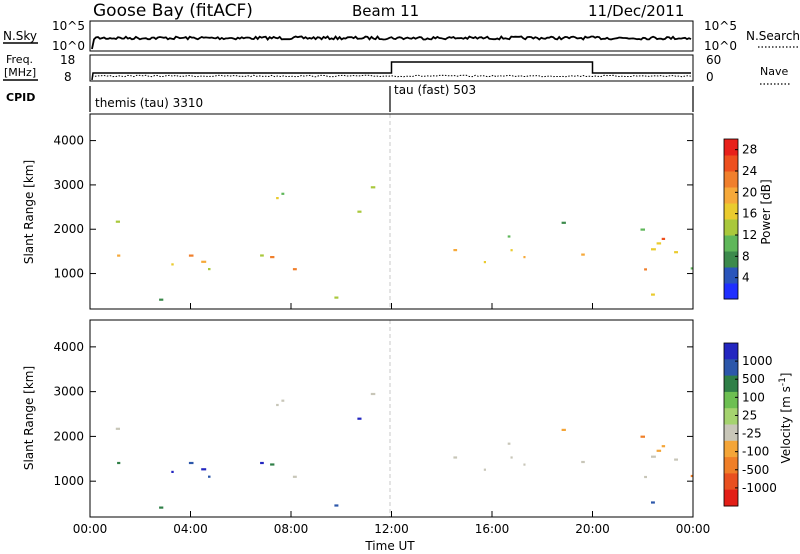  I want to click on y-tick-label: 4000, so click(68, 347).